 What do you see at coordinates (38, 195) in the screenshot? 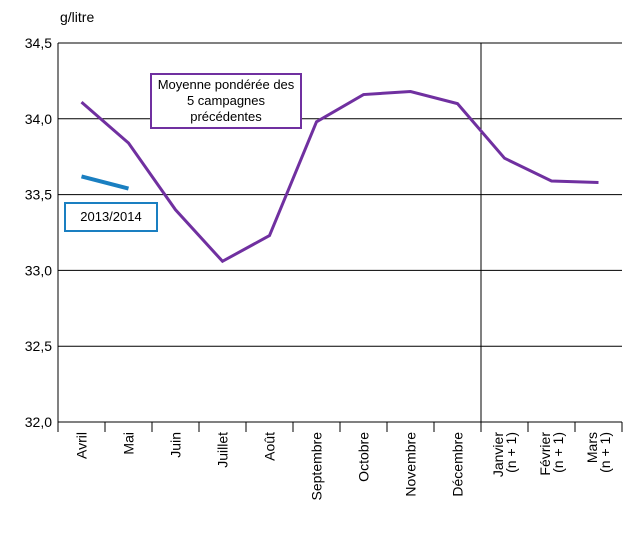
I see `y-tick-label: 33,5` at bounding box center [38, 195].